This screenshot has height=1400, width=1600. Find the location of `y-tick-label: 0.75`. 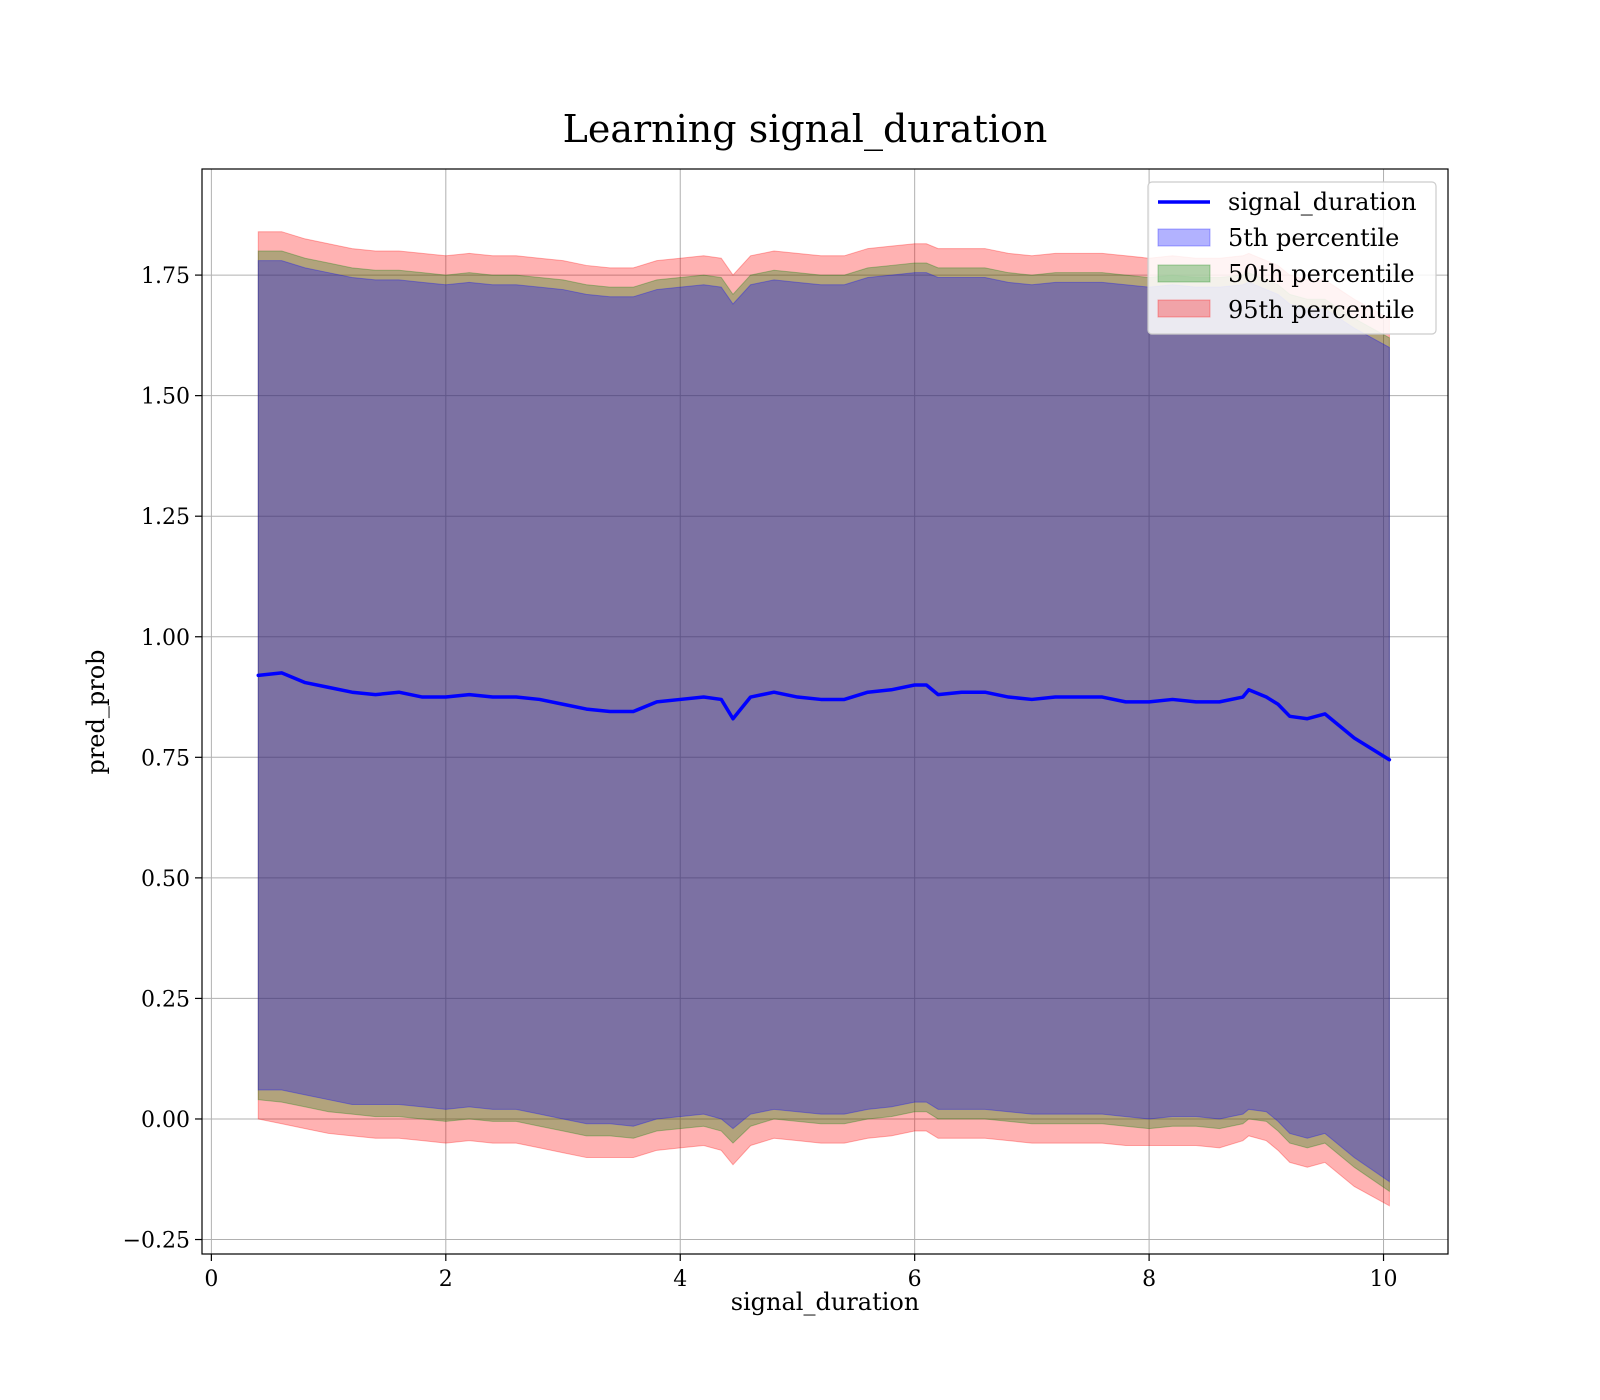

y-tick-label: 0.75 is located at coordinates (165, 758).